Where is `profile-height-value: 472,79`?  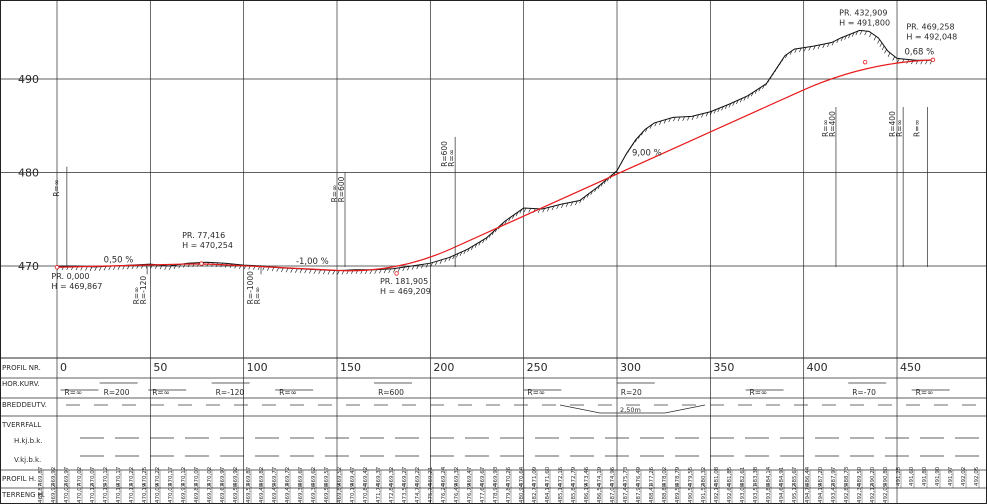
profile-height-value: 472,79 is located at coordinates (574, 476).